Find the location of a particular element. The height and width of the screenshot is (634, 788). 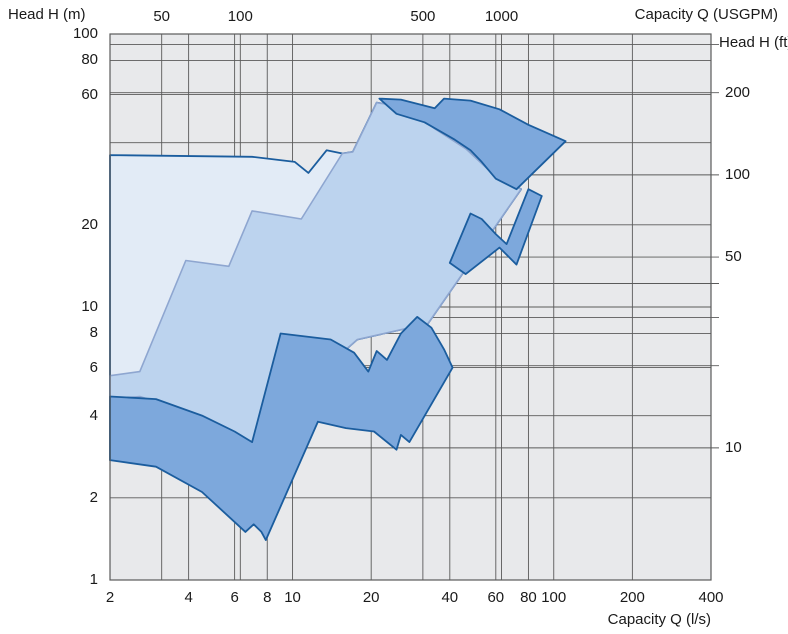

y-tick-label: 8 is located at coordinates (93, 333).